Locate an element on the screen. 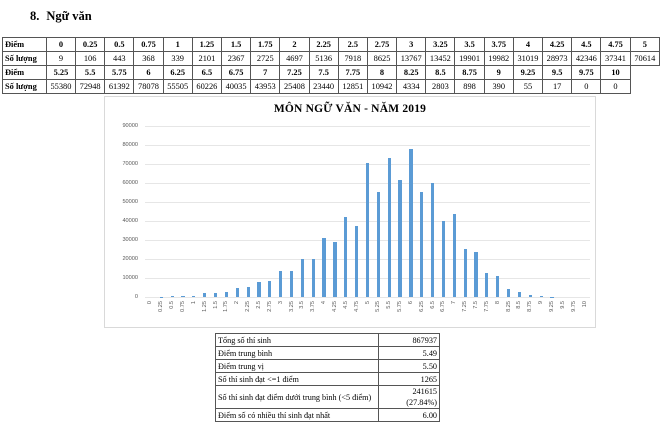 The height and width of the screenshot is (425, 660). summary-value: 867937 is located at coordinates (409, 340).